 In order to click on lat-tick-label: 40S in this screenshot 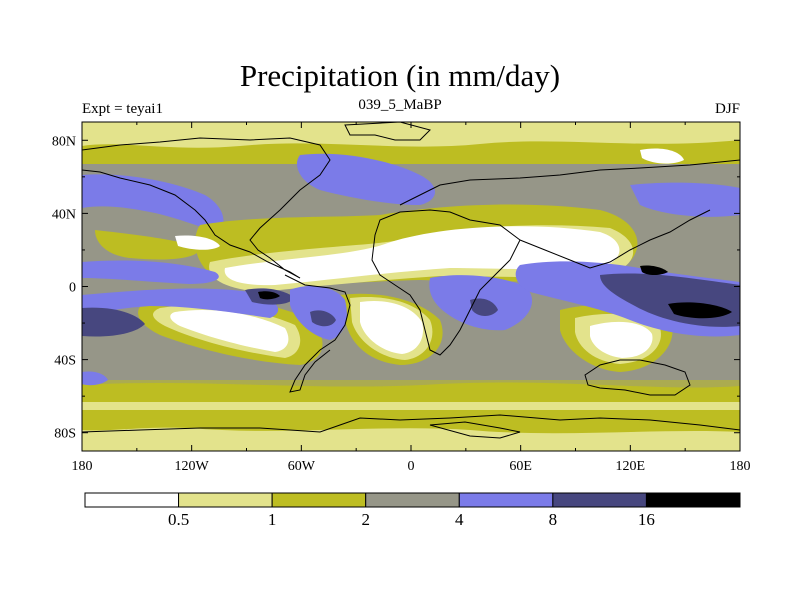, I will do `click(65, 361)`.